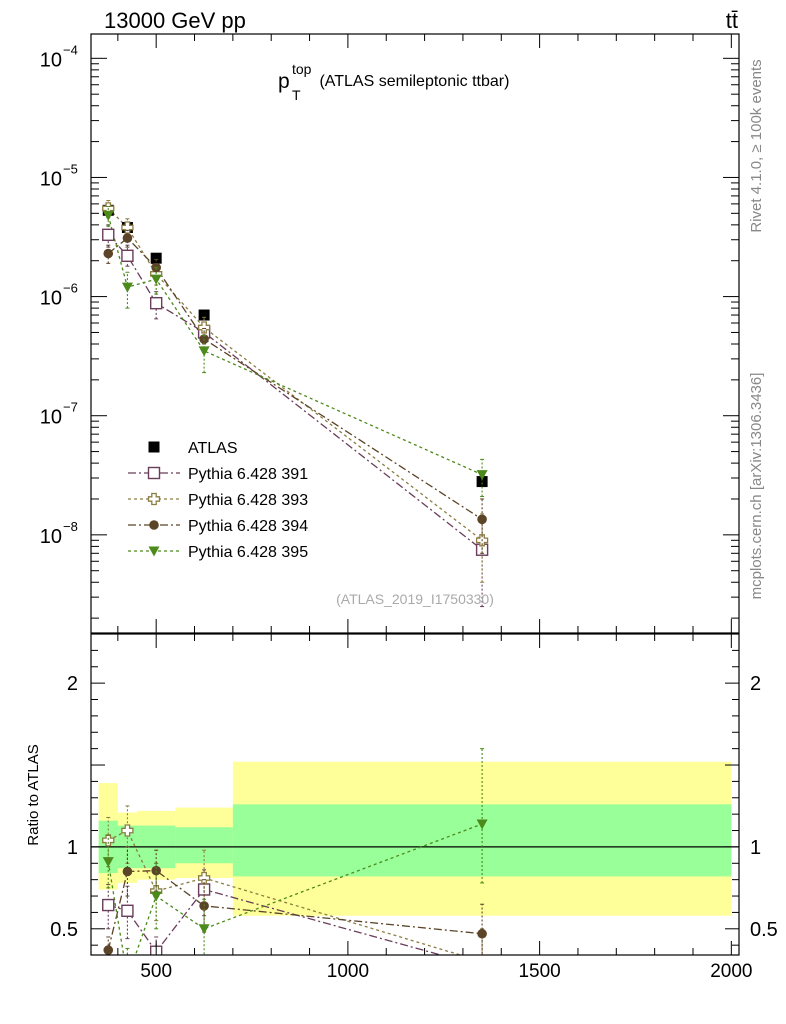 The width and height of the screenshot is (786, 1024). I want to click on chart-title: p top T (ATLAS semileptonic ttbar), so click(393, 82).